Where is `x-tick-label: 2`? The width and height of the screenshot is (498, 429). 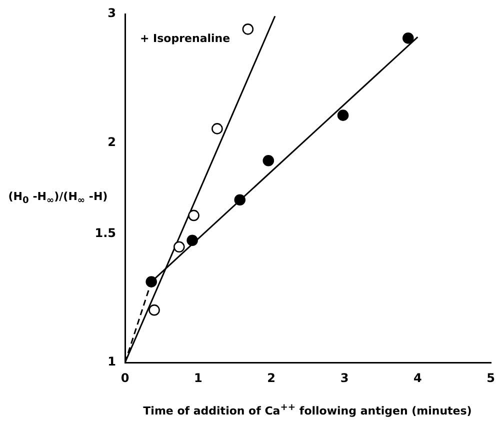 x-tick-label: 2 is located at coordinates (271, 377).